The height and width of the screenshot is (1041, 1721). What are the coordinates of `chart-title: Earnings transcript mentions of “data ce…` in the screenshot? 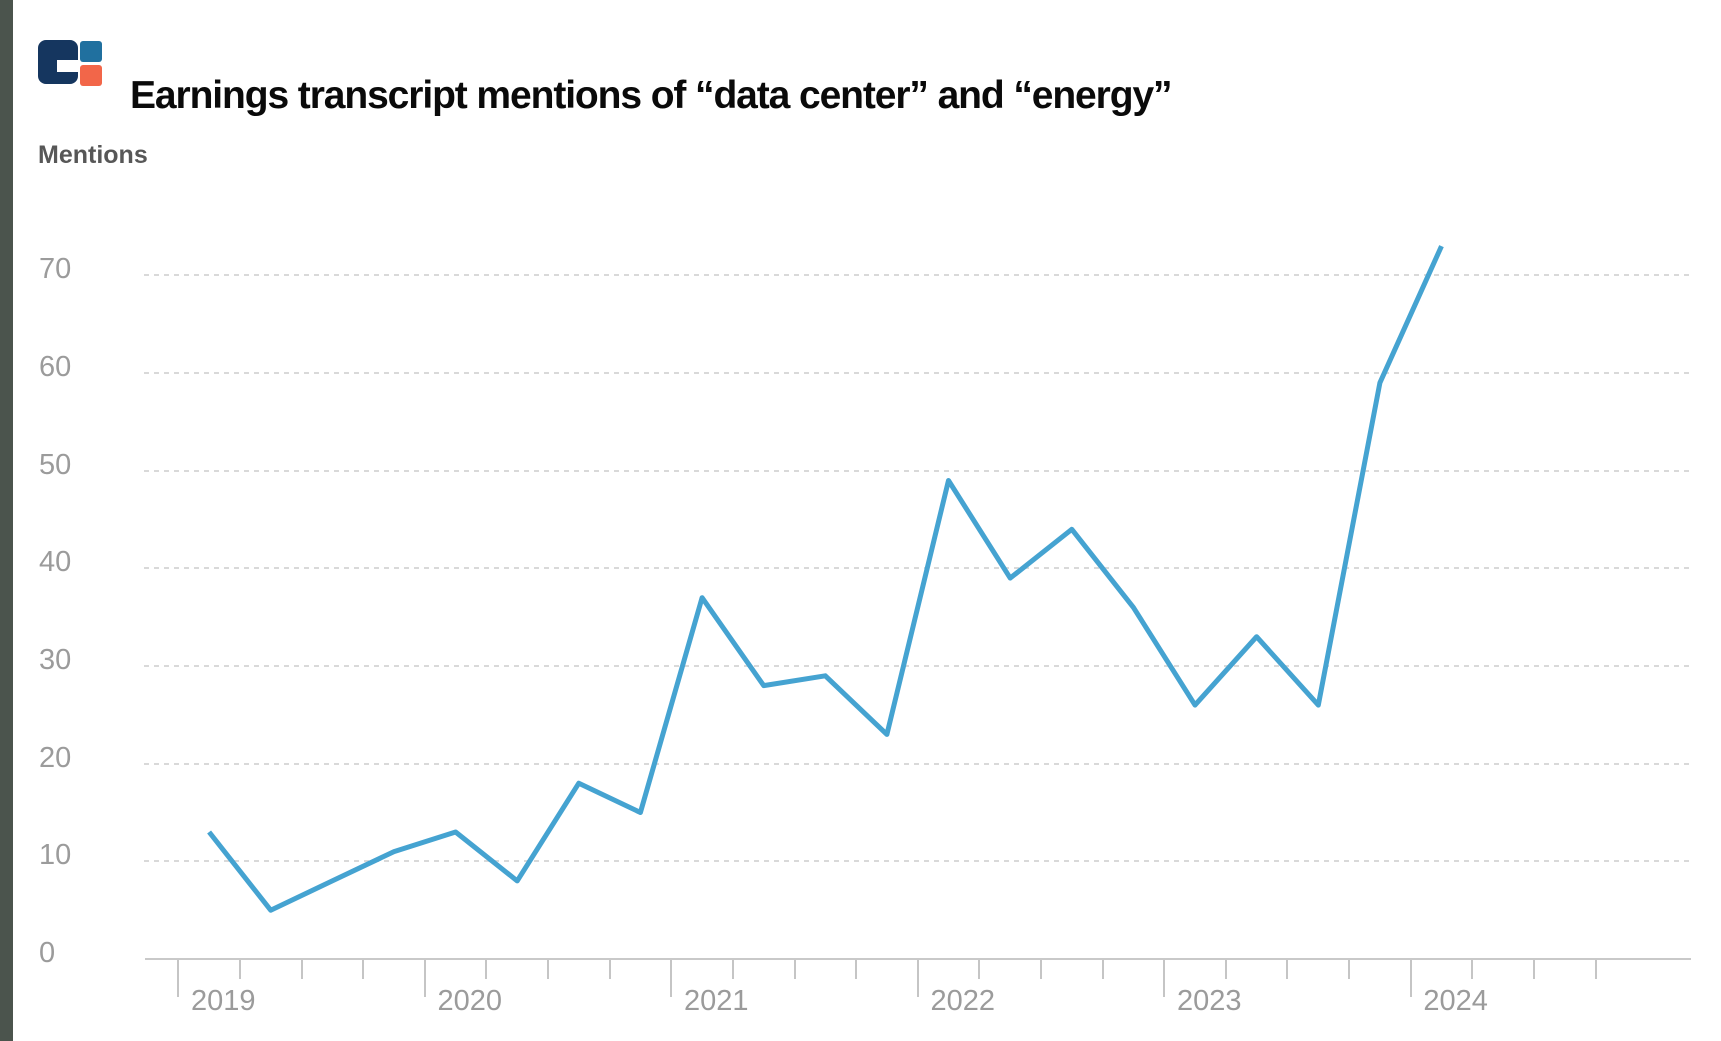 It's located at (651, 96).